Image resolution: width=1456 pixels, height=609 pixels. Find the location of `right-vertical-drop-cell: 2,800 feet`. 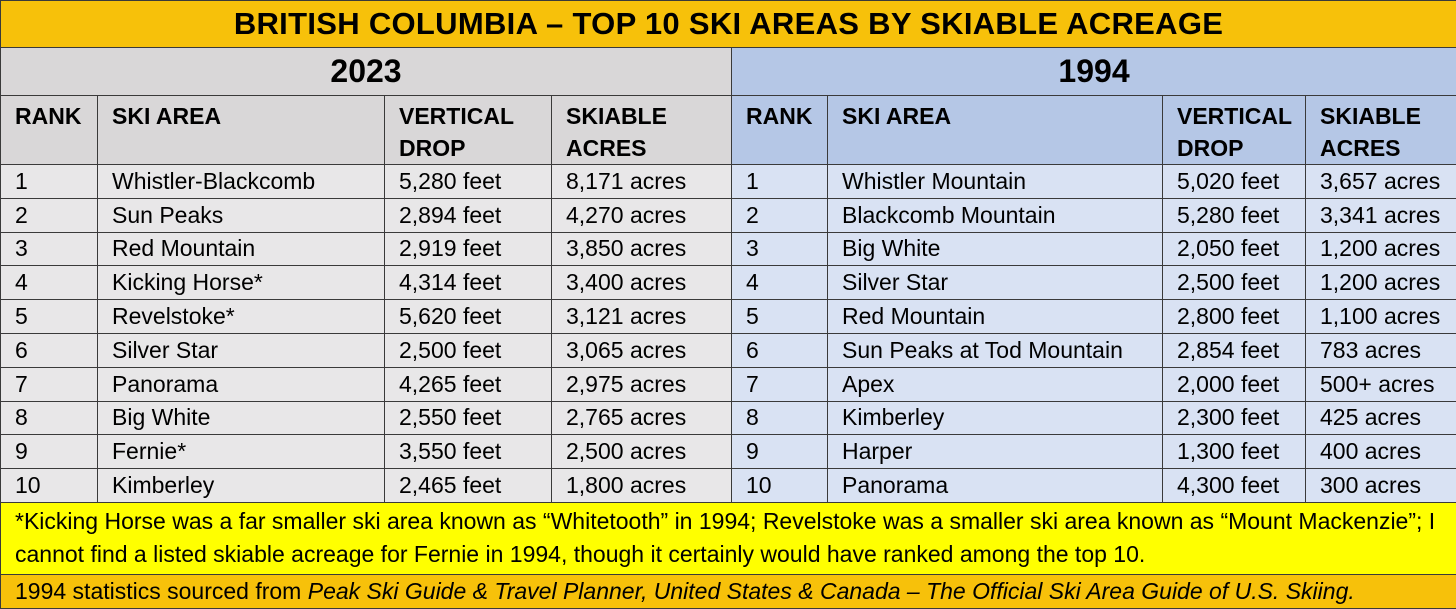

right-vertical-drop-cell: 2,800 feet is located at coordinates (1234, 317).